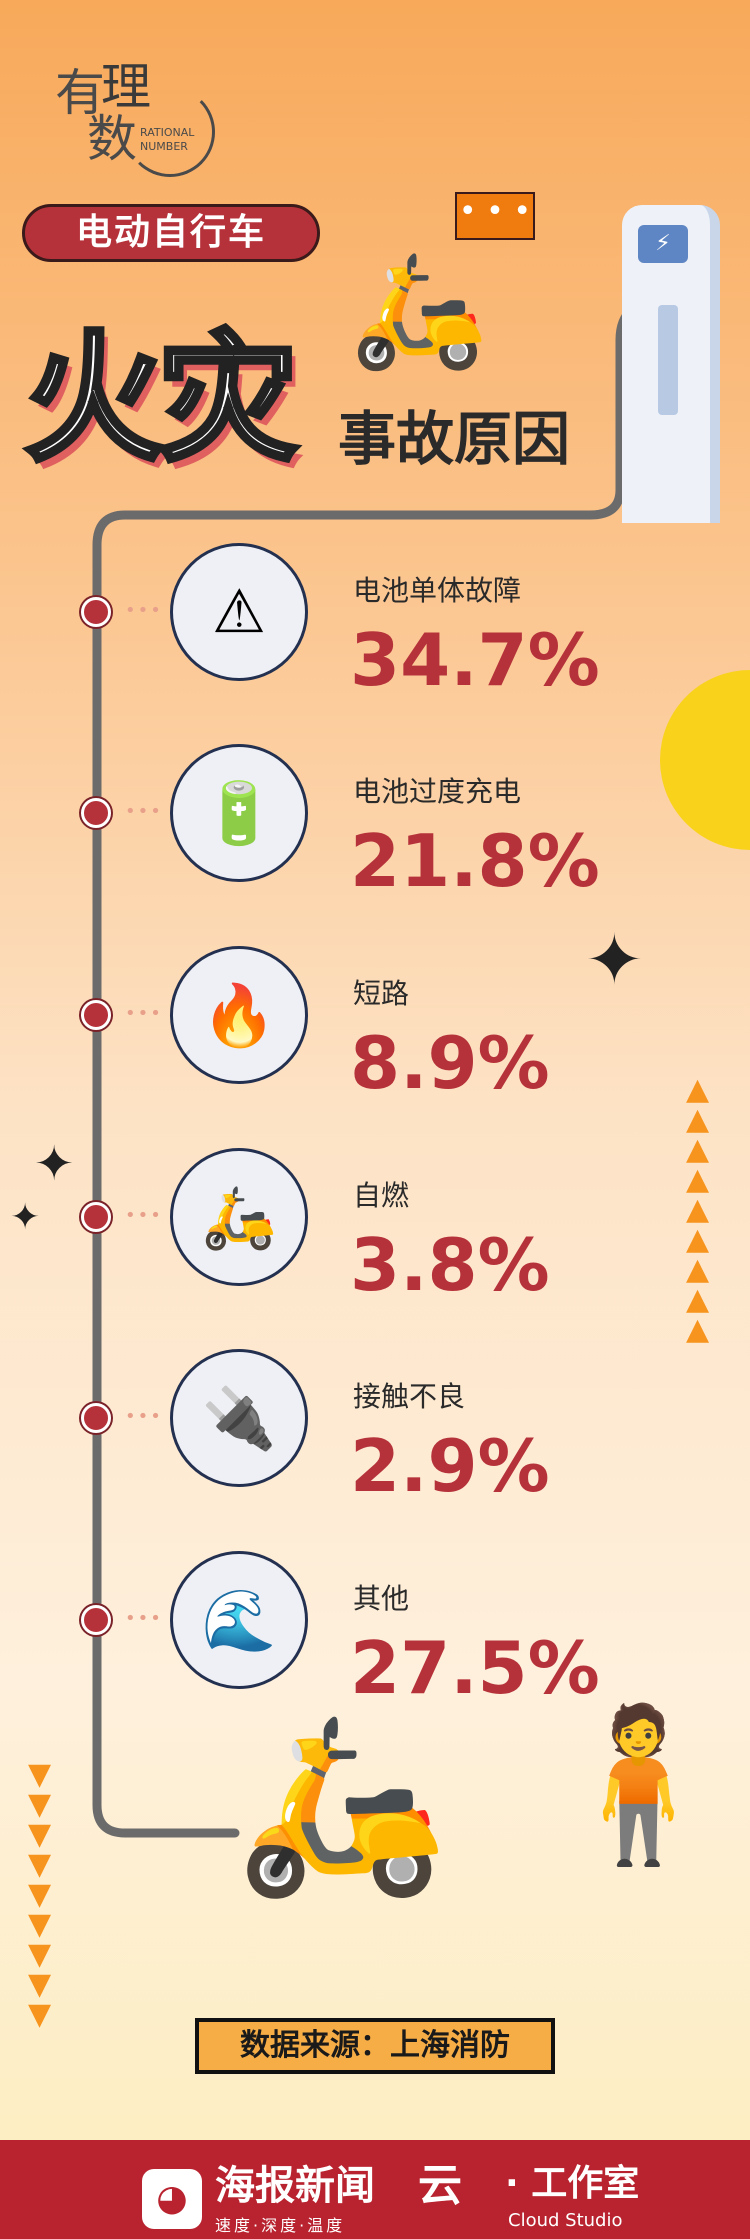 Image resolution: width=750 pixels, height=2239 pixels. Describe the element at coordinates (239, 1015) in the screenshot. I see `cause-icon: 🔥` at that location.